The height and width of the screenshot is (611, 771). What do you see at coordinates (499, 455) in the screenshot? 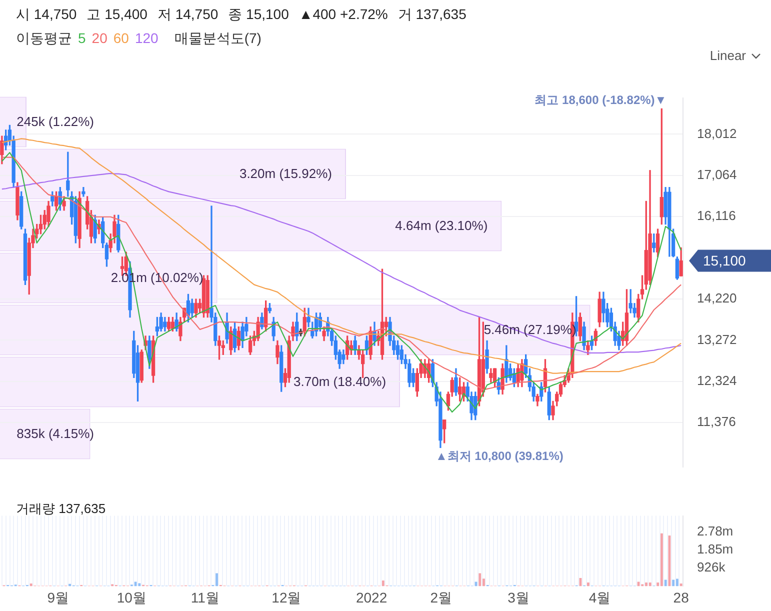
I see `annotation: ▲최저 10,800 (39.81%)` at bounding box center [499, 455].